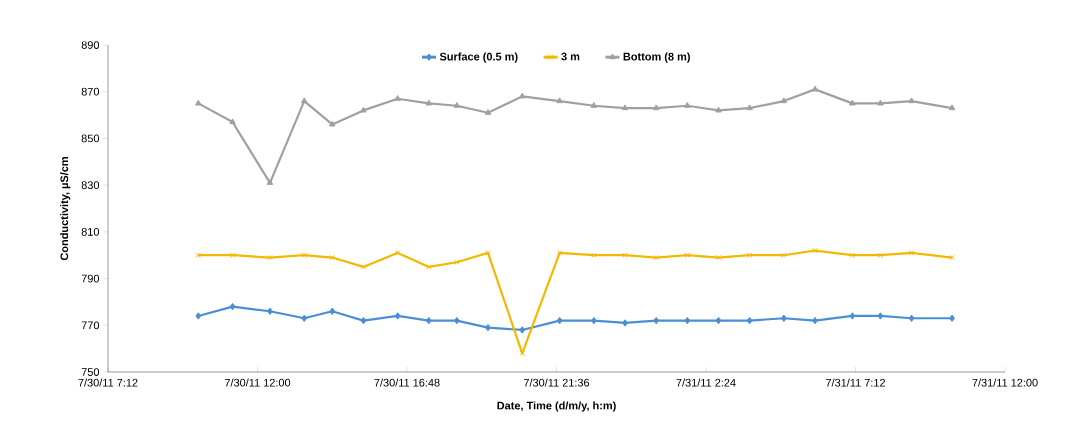 The image size is (1077, 448). What do you see at coordinates (90, 45) in the screenshot?
I see `y-tick-label: 890` at bounding box center [90, 45].